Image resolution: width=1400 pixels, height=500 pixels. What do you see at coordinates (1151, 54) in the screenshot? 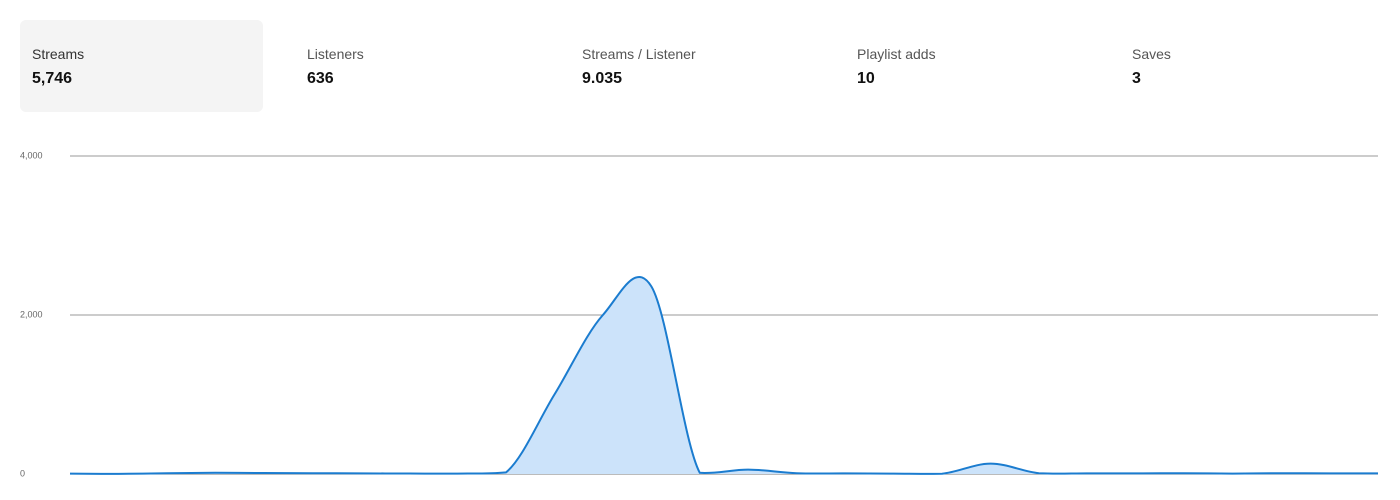
I see `stat-label: Saves` at bounding box center [1151, 54].